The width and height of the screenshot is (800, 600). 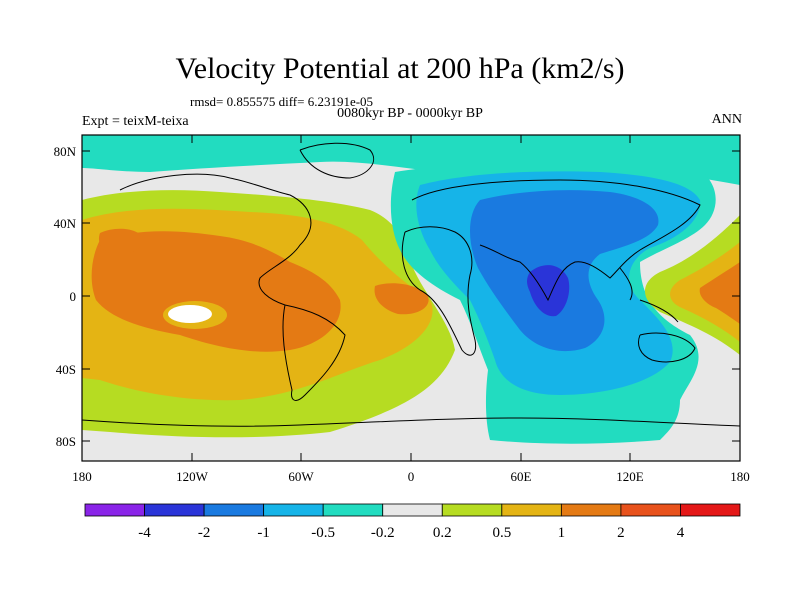 What do you see at coordinates (65, 223) in the screenshot?
I see `lat-label-40n: 40N` at bounding box center [65, 223].